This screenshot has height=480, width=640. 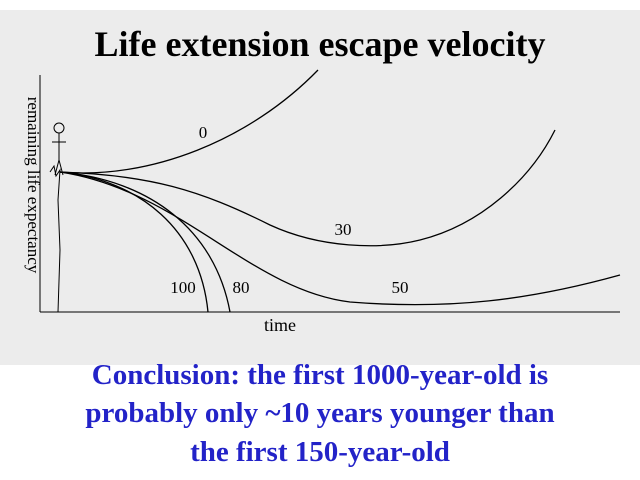 I want to click on conclusion-line: Conclusion: the first 1000-year-old is, so click(x=320, y=375).